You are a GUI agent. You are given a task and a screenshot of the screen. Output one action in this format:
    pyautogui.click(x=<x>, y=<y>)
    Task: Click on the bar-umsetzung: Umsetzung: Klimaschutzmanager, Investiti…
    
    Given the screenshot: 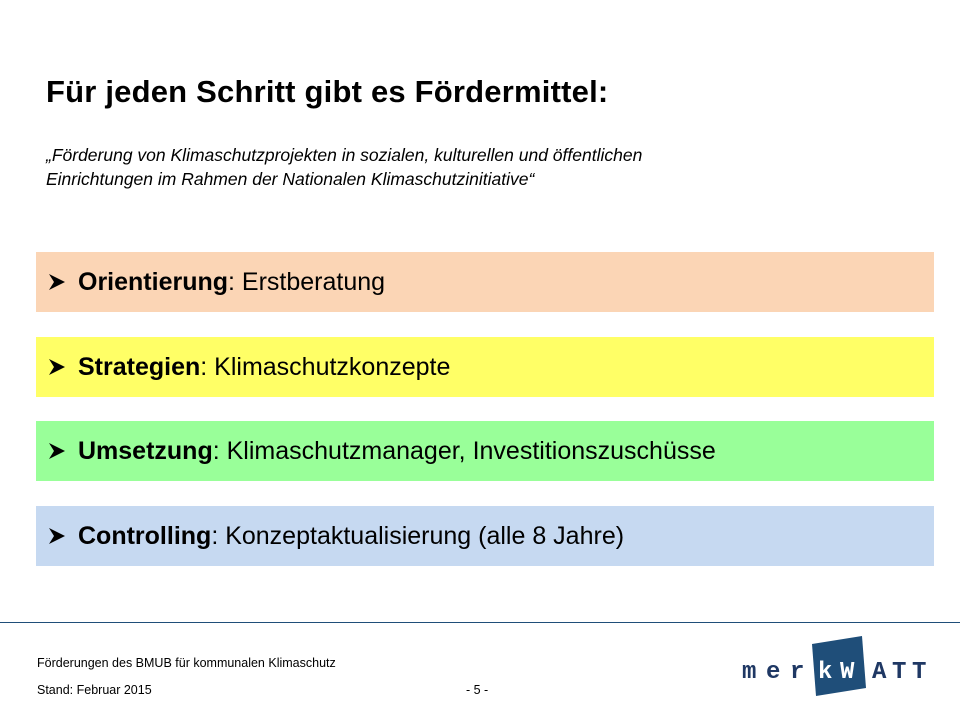 What is the action you would take?
    pyautogui.click(x=485, y=451)
    